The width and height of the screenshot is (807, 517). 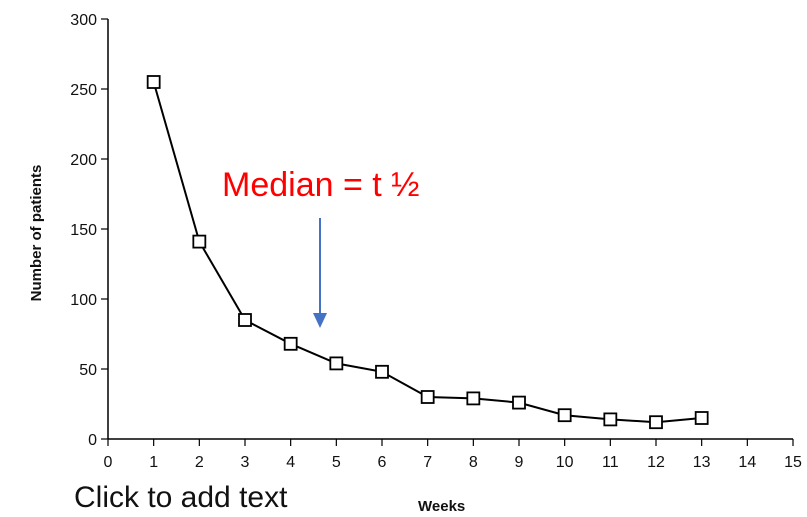 I want to click on x-tick-label: 9, so click(x=519, y=462).